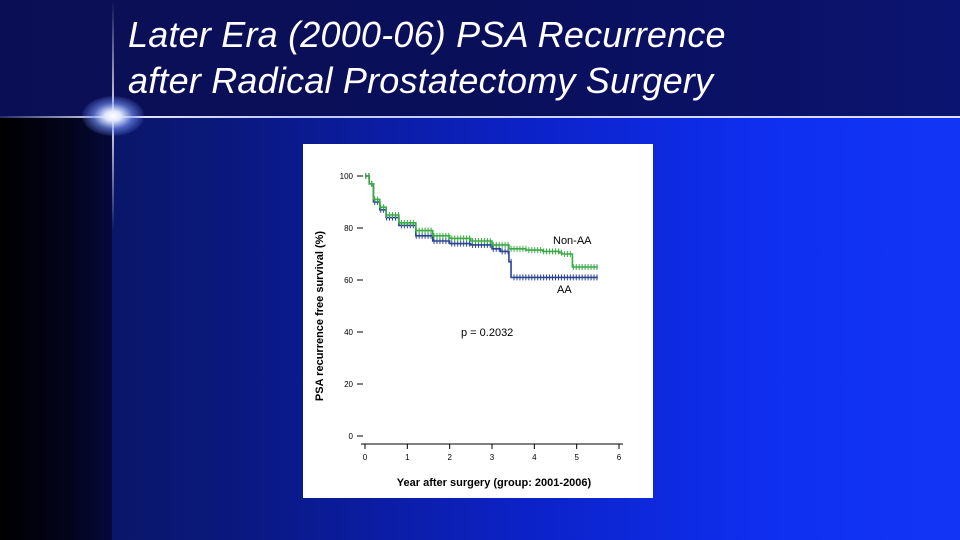  Describe the element at coordinates (480, 117) in the screenshot. I see `header-divider-line` at that location.